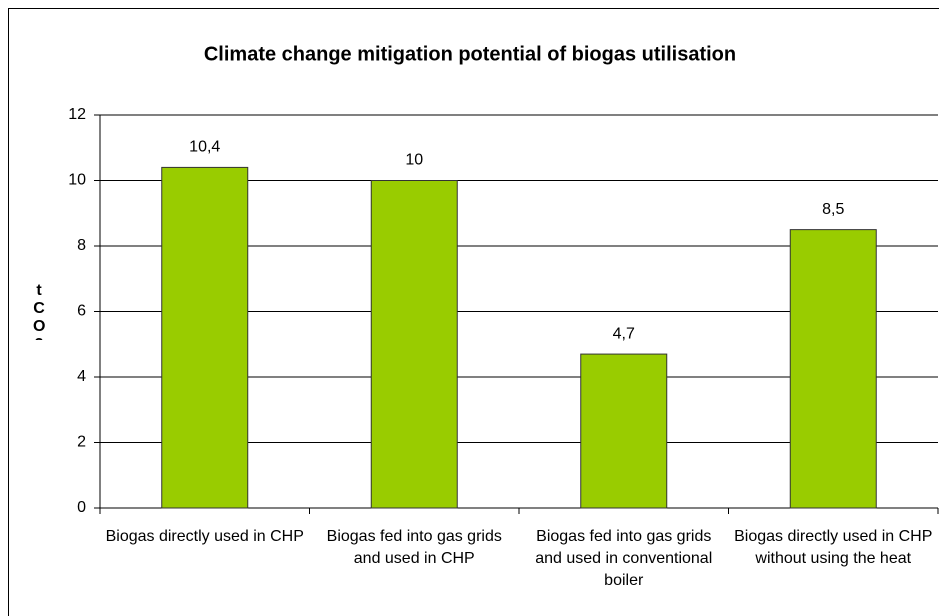 The image size is (939, 616). I want to click on y-tick-label: 10, so click(77, 180).